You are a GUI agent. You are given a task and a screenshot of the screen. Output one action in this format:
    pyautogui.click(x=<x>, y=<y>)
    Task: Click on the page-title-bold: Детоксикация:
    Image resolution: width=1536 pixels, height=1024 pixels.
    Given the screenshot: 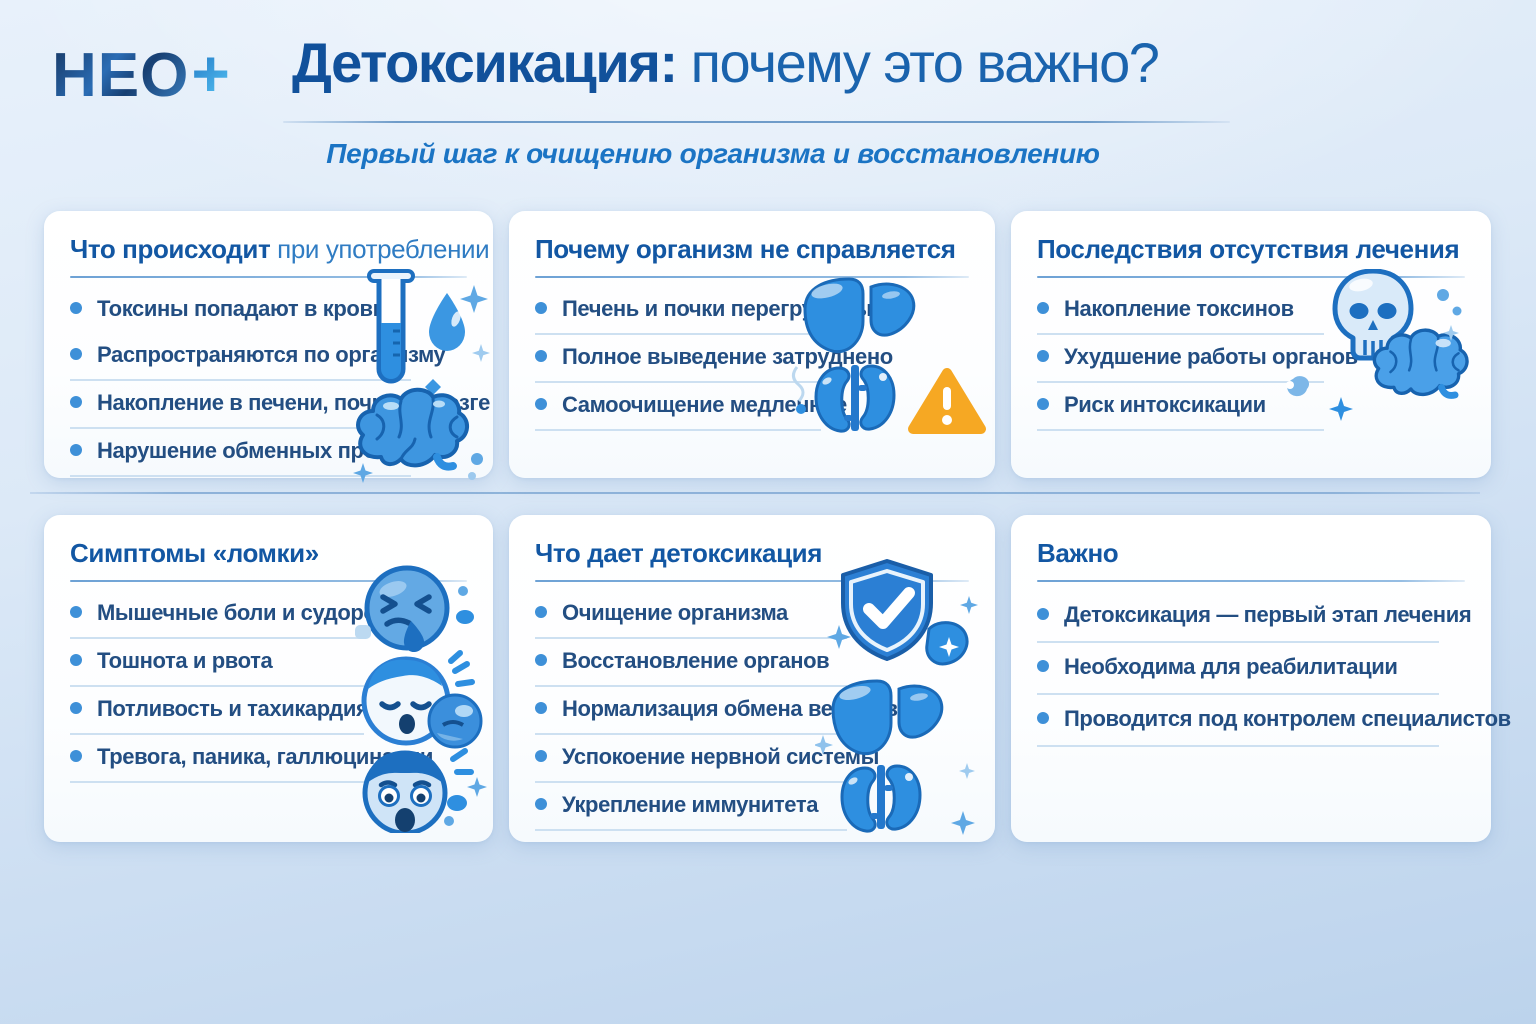 What is the action you would take?
    pyautogui.click(x=485, y=62)
    